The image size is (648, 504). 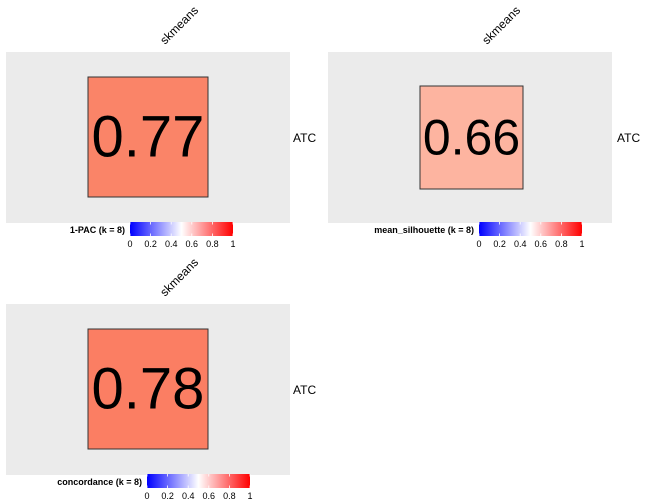 I want to click on cell-value-label: 0.77, so click(x=148, y=137).